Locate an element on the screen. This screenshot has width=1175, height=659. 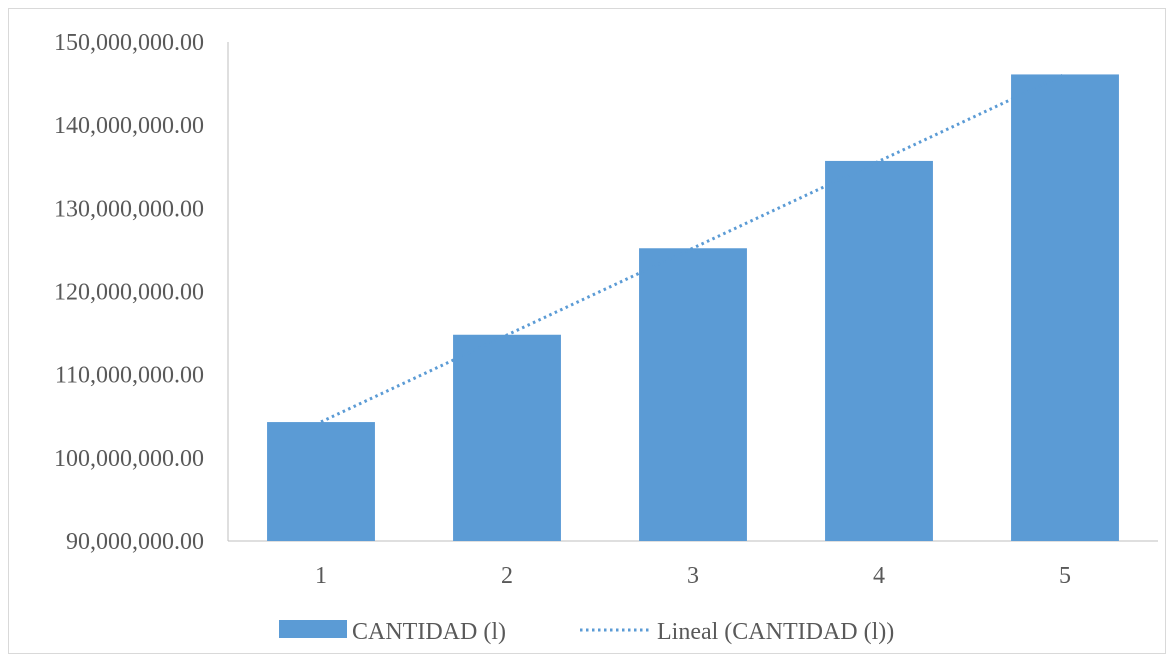
y-tick-label: 110,000,000.00 is located at coordinates (129, 376).